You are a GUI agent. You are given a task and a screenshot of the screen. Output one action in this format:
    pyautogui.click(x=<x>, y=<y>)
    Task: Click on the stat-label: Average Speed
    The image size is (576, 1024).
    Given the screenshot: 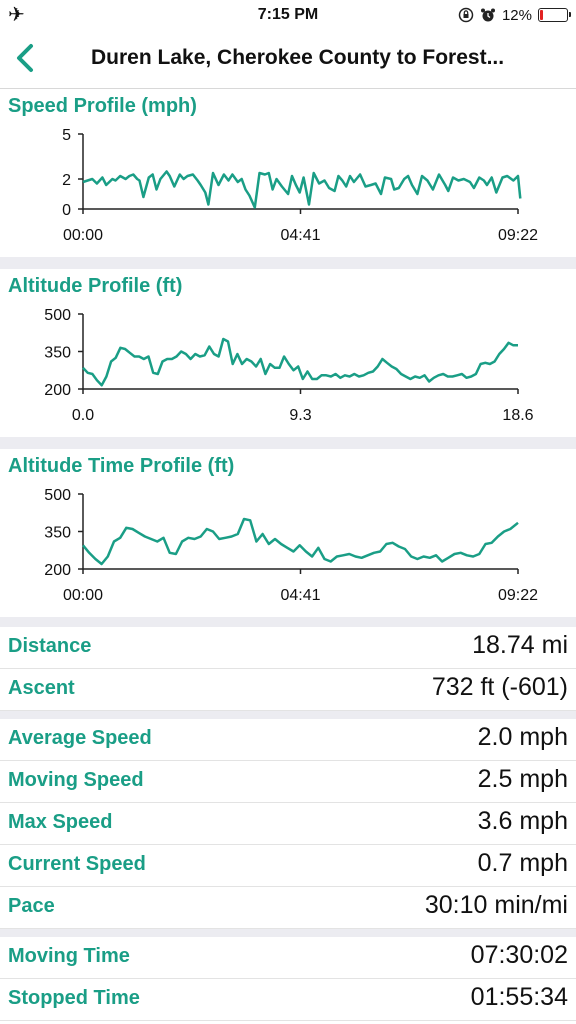 What is the action you would take?
    pyautogui.click(x=80, y=738)
    